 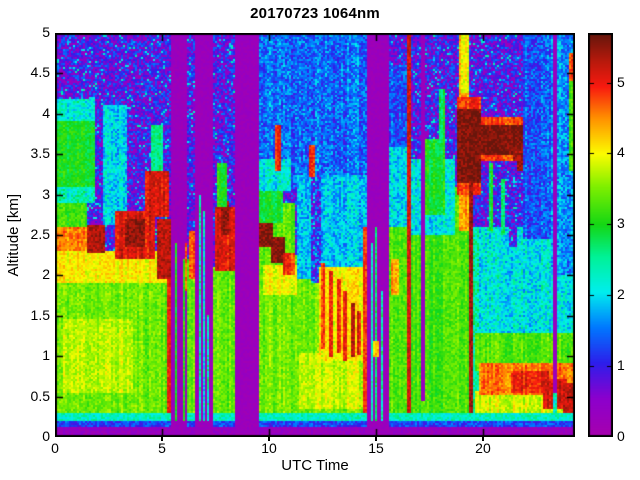 What do you see at coordinates (40, 153) in the screenshot?
I see `y-tick-label: 3.5` at bounding box center [40, 153].